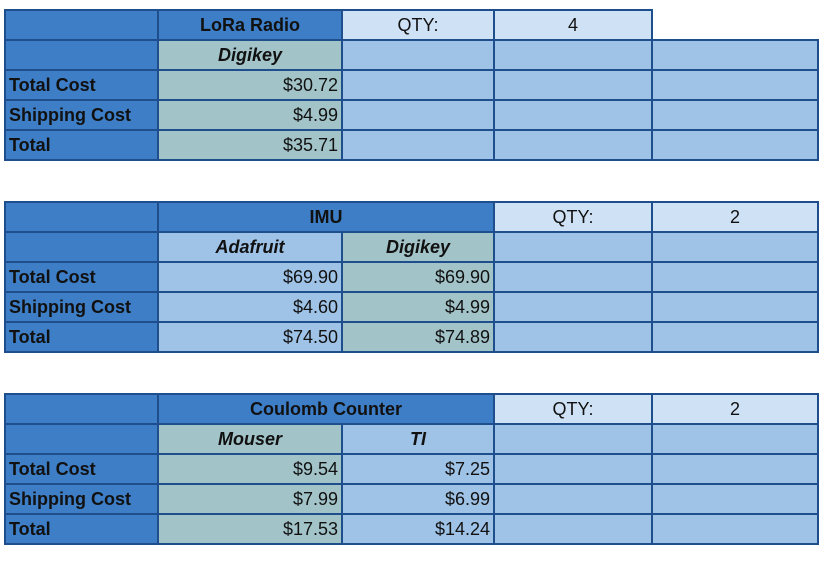 The image size is (824, 561). I want to click on table-row: Total Cost $30.72, so click(411, 85).